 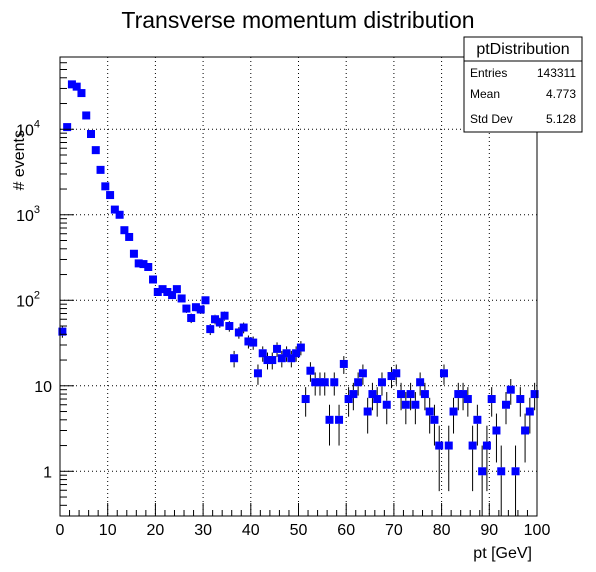 What do you see at coordinates (203, 530) in the screenshot?
I see `x-tick-label: 30` at bounding box center [203, 530].